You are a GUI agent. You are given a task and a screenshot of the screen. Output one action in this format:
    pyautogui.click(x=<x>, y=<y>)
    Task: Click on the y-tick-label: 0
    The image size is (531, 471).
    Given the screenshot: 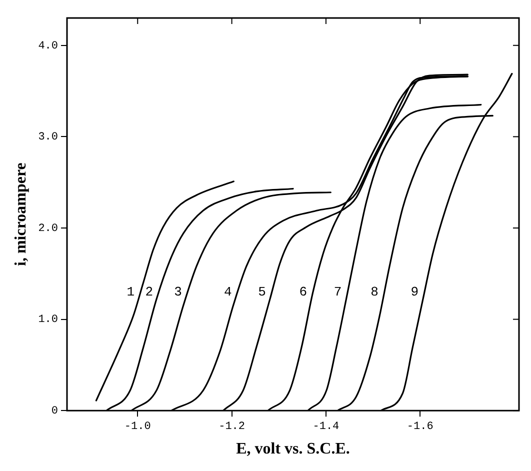 What is the action you would take?
    pyautogui.click(x=54, y=412)
    